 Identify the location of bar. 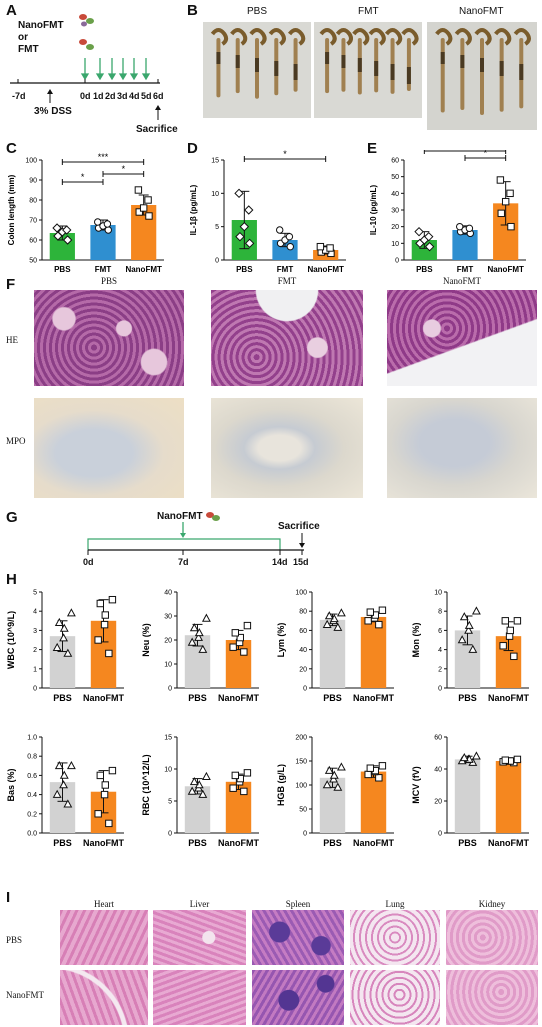
(332, 653).